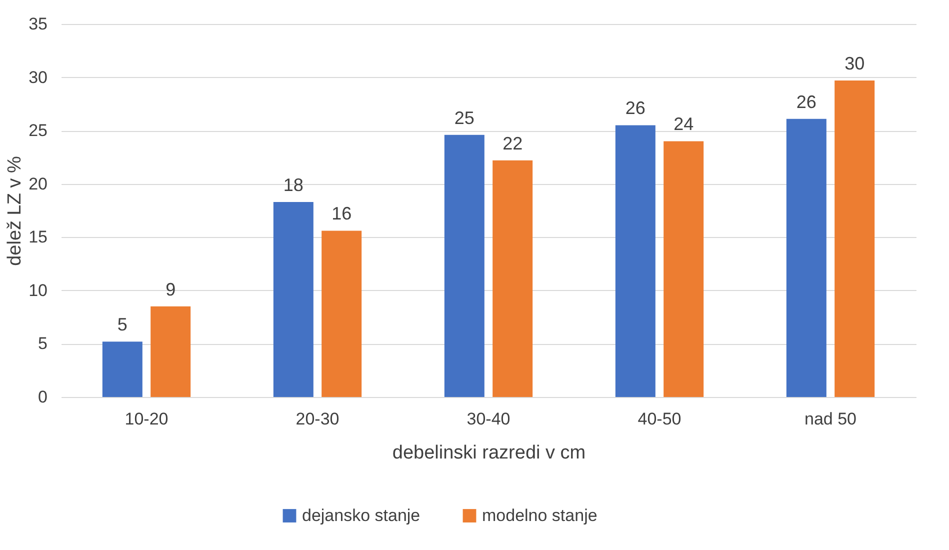  Describe the element at coordinates (38, 237) in the screenshot. I see `y-tick-label: 15` at that location.